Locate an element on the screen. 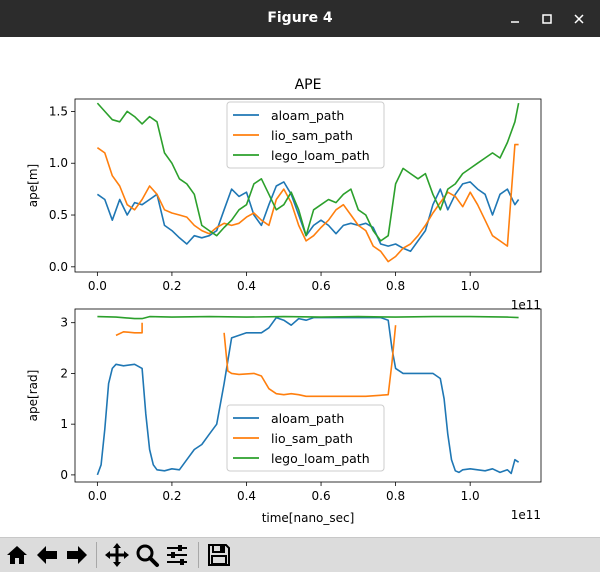  axes2-series-lego_loam_path is located at coordinates (308, 317).